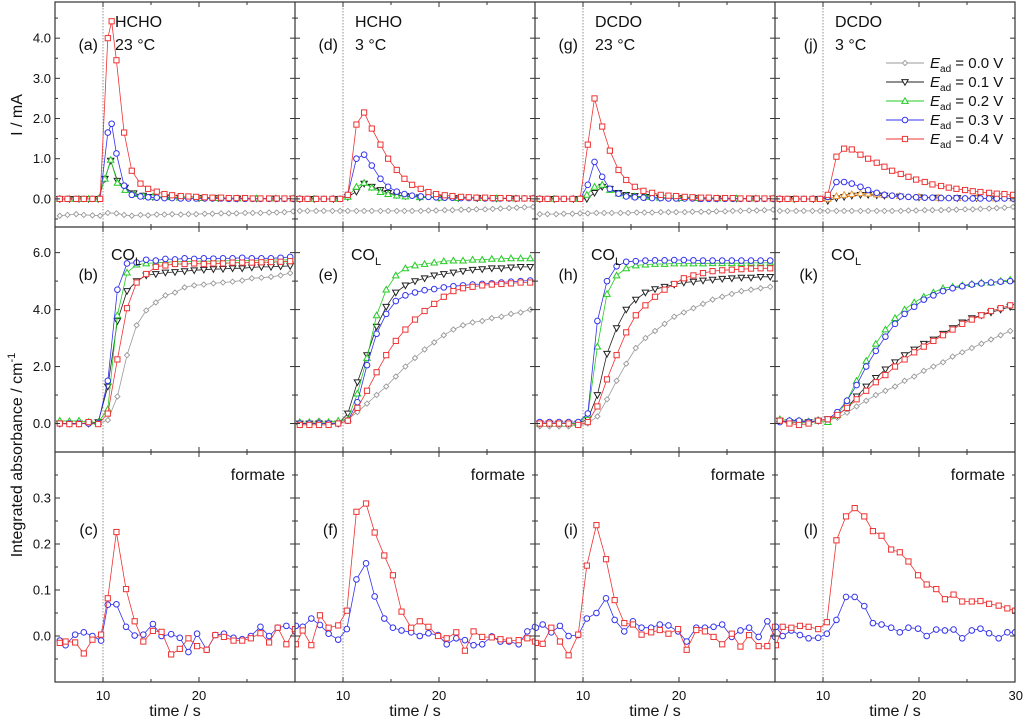 This screenshot has width=1024, height=722. I want to click on species-label: formate, so click(978, 475).